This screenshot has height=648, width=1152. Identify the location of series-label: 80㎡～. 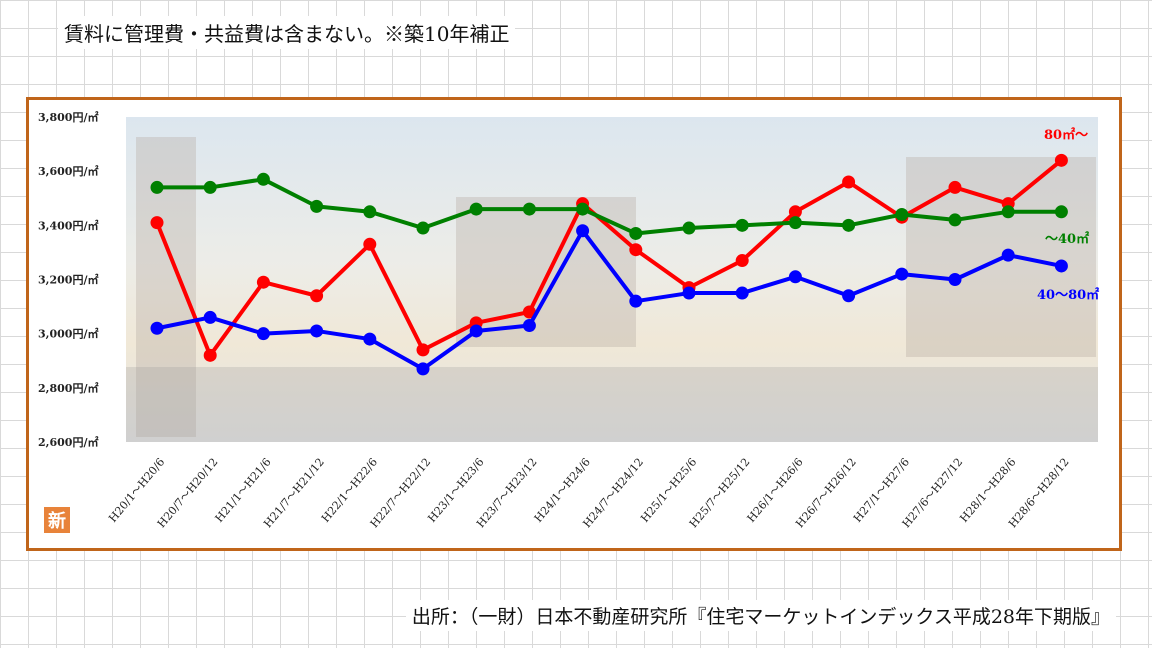
(1066, 135).